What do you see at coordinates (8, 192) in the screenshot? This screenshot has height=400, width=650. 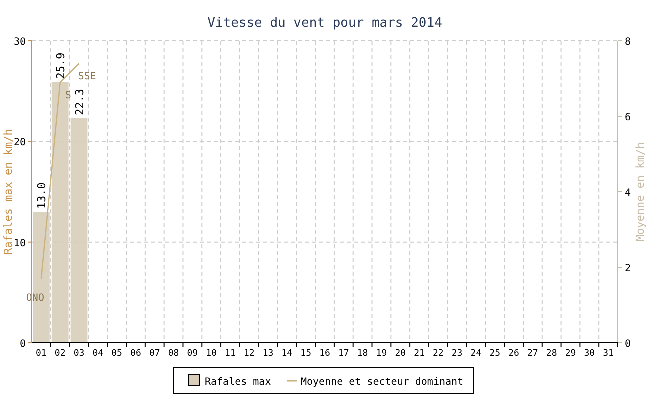 I see `y-axis-title: Rafales max en km/h` at bounding box center [8, 192].